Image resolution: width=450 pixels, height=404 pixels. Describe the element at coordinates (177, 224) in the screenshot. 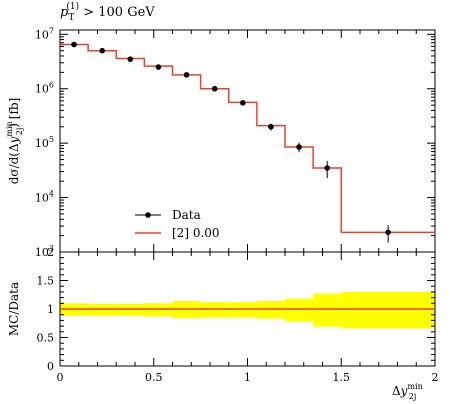

I see `legend: Data [2] 0.00` at that location.